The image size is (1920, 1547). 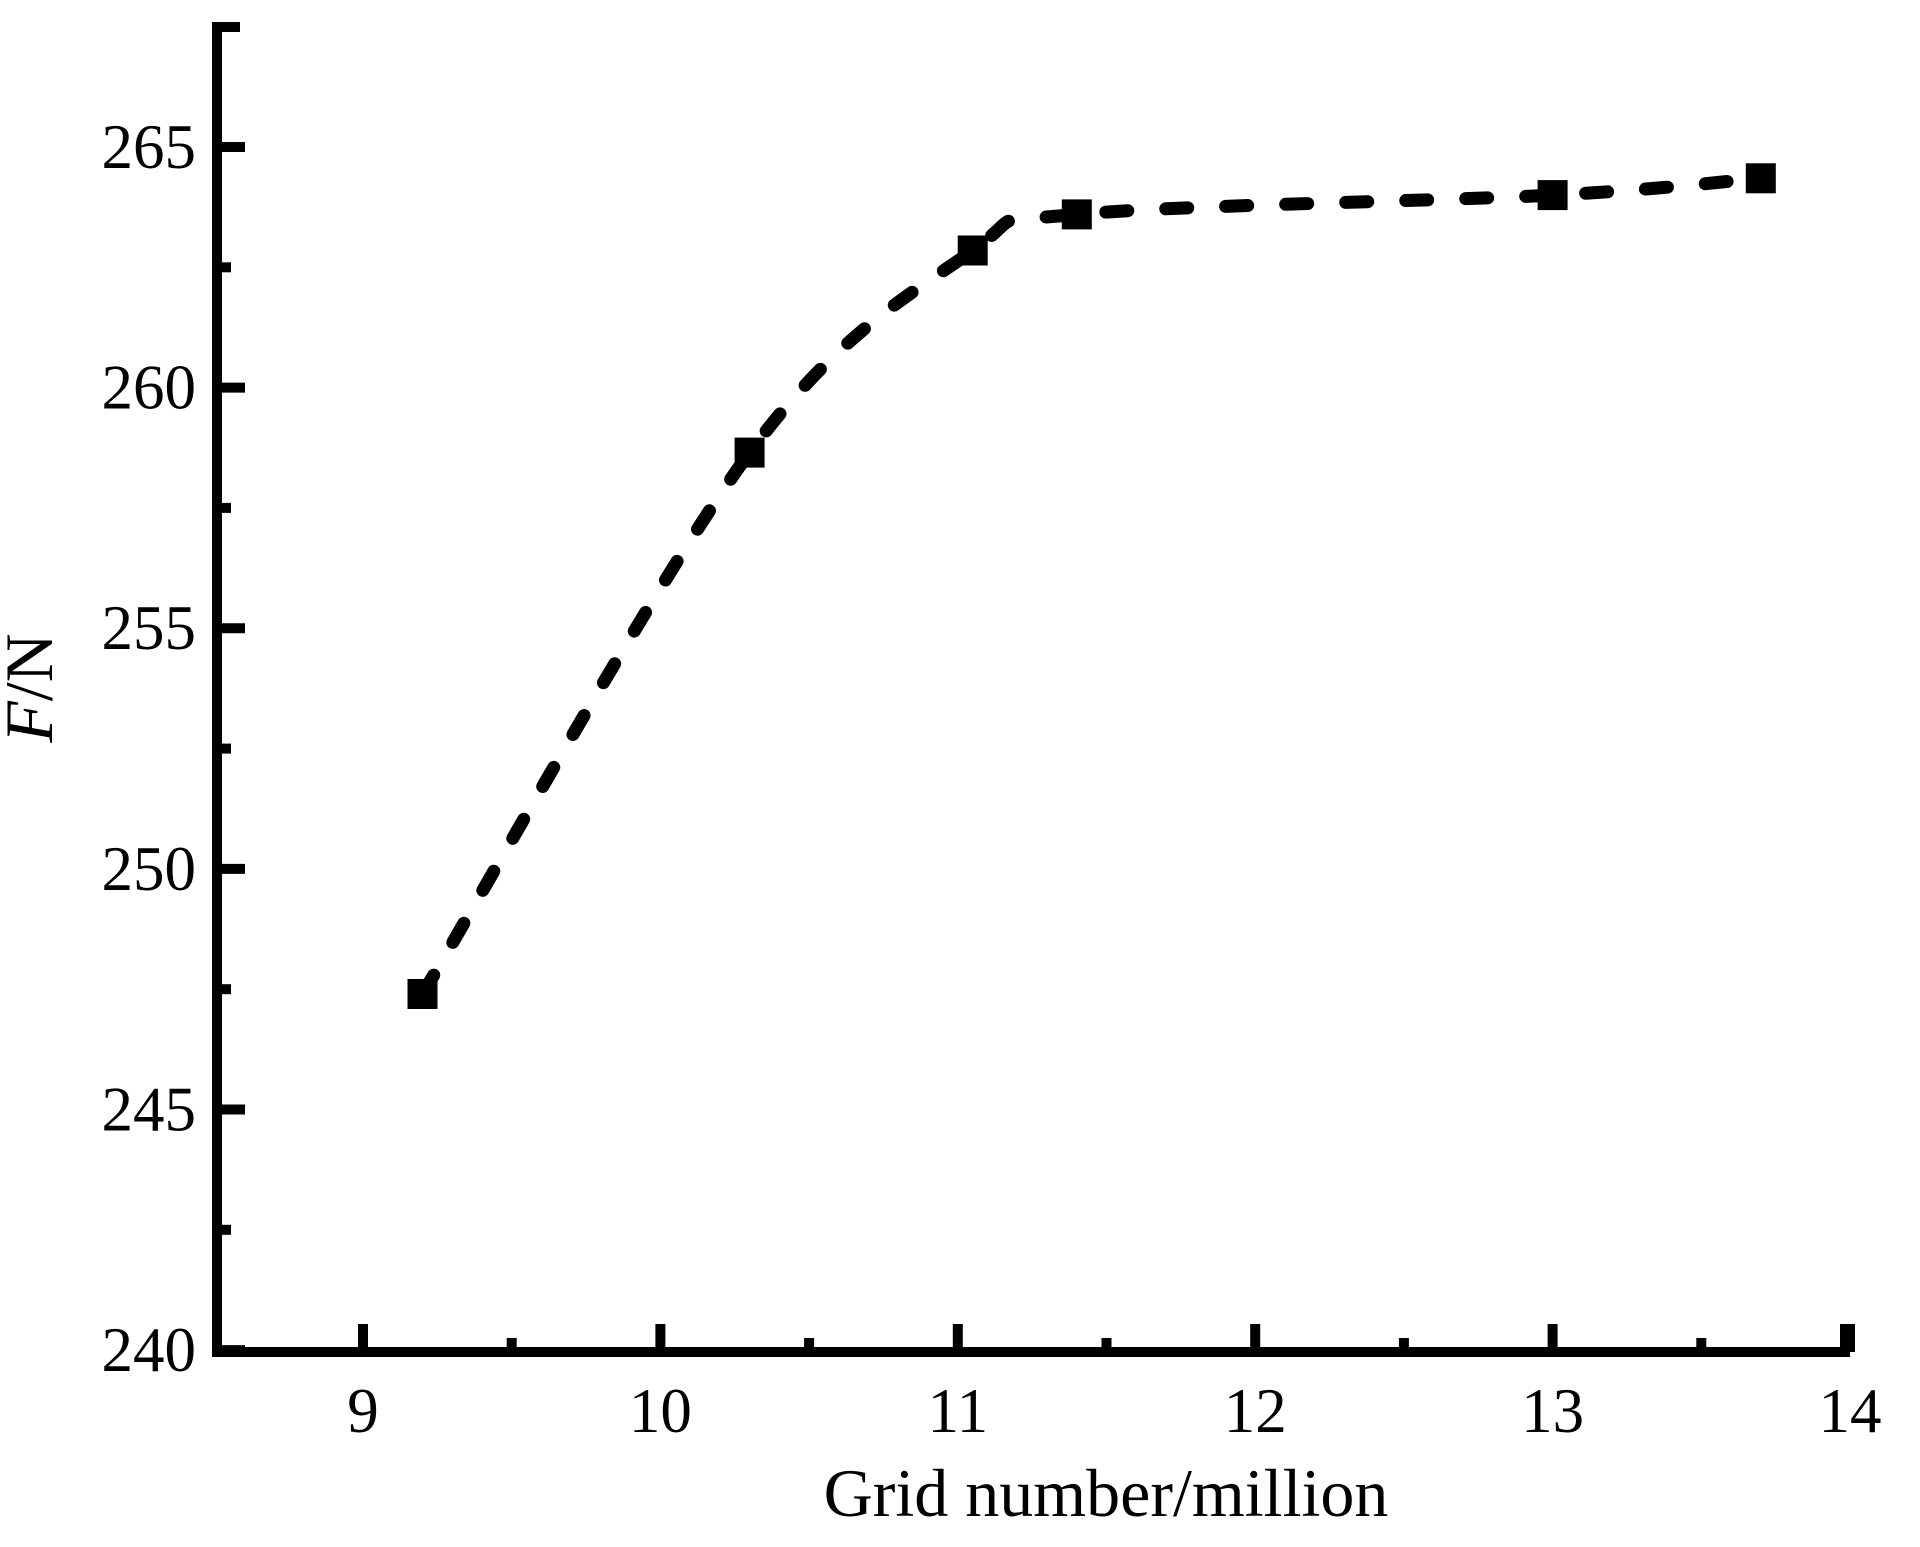 I want to click on y-tick-label: 250, so click(x=149, y=869).